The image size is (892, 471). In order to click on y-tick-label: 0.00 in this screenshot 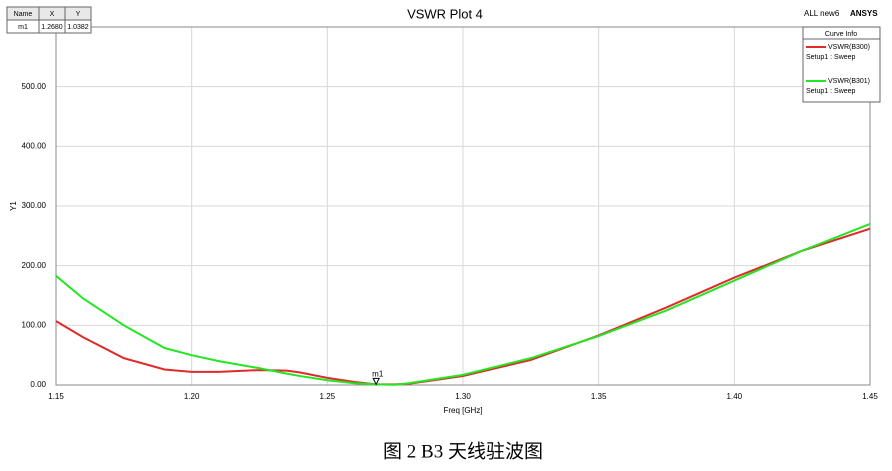, I will do `click(38, 384)`.